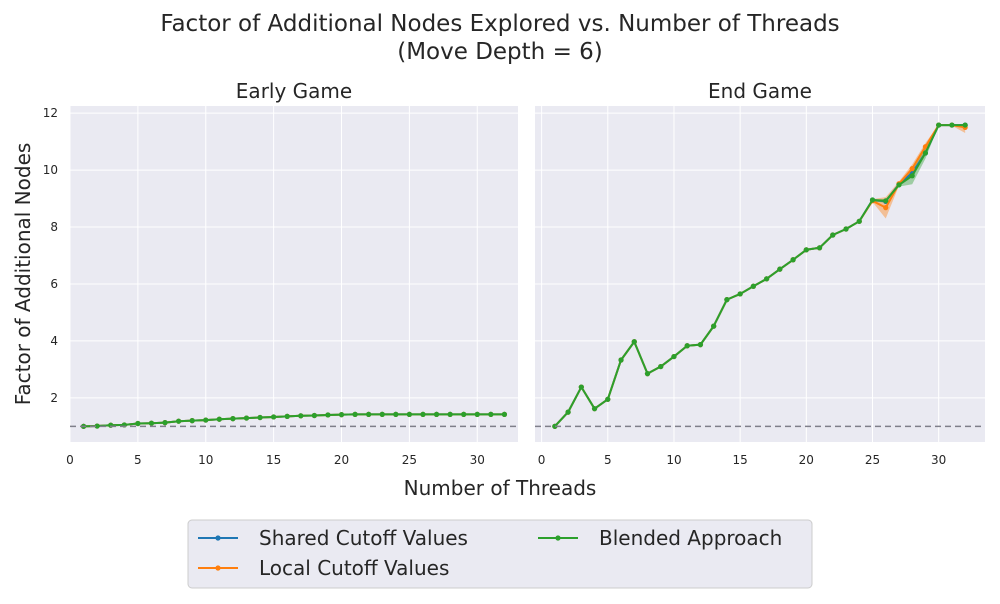 This screenshot has height=604, width=1000. Describe the element at coordinates (218, 538) in the screenshot. I see `legend-marker-shared` at that location.